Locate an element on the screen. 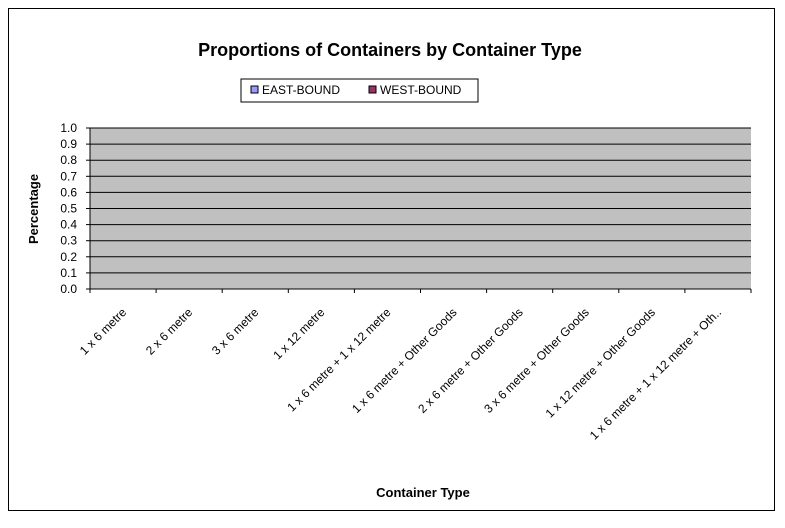 The height and width of the screenshot is (528, 785). x-tick-label: 1 x 12 metre + Other Goods is located at coordinates (600, 362).